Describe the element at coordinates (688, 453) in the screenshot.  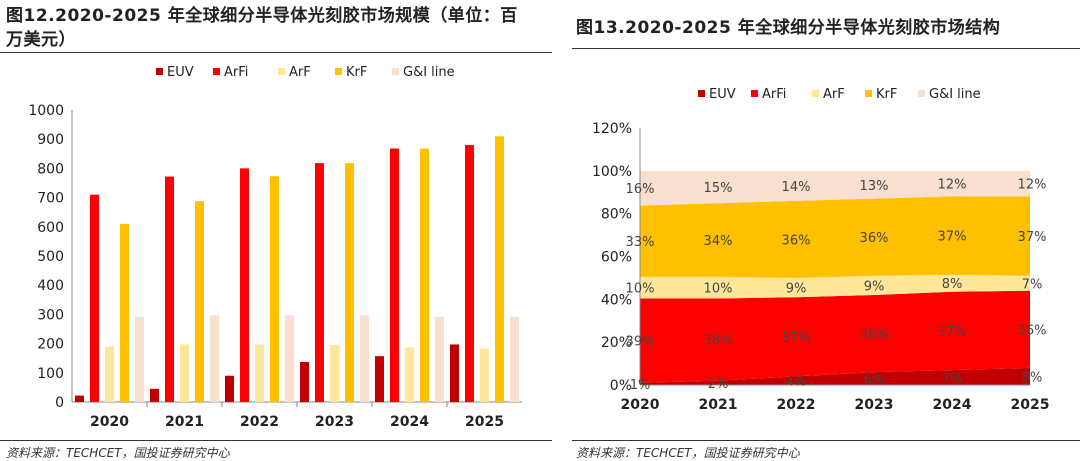
I see `right-source-note: 资料来源：TECHCET，国投证券研究中心` at that location.